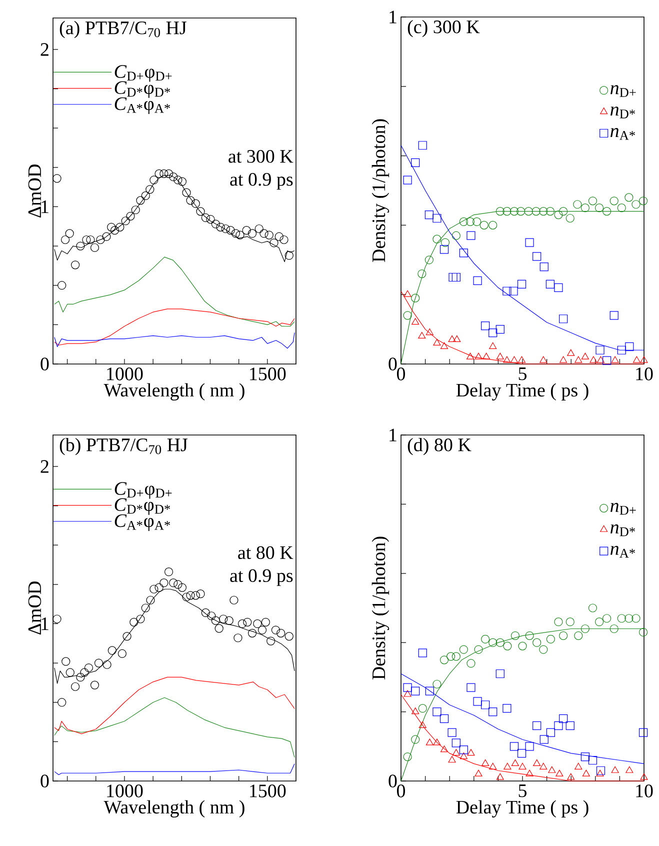  Describe the element at coordinates (124, 447) in the screenshot. I see `chart-title: (b) PTB7/C$_{70}$ HJ` at that location.